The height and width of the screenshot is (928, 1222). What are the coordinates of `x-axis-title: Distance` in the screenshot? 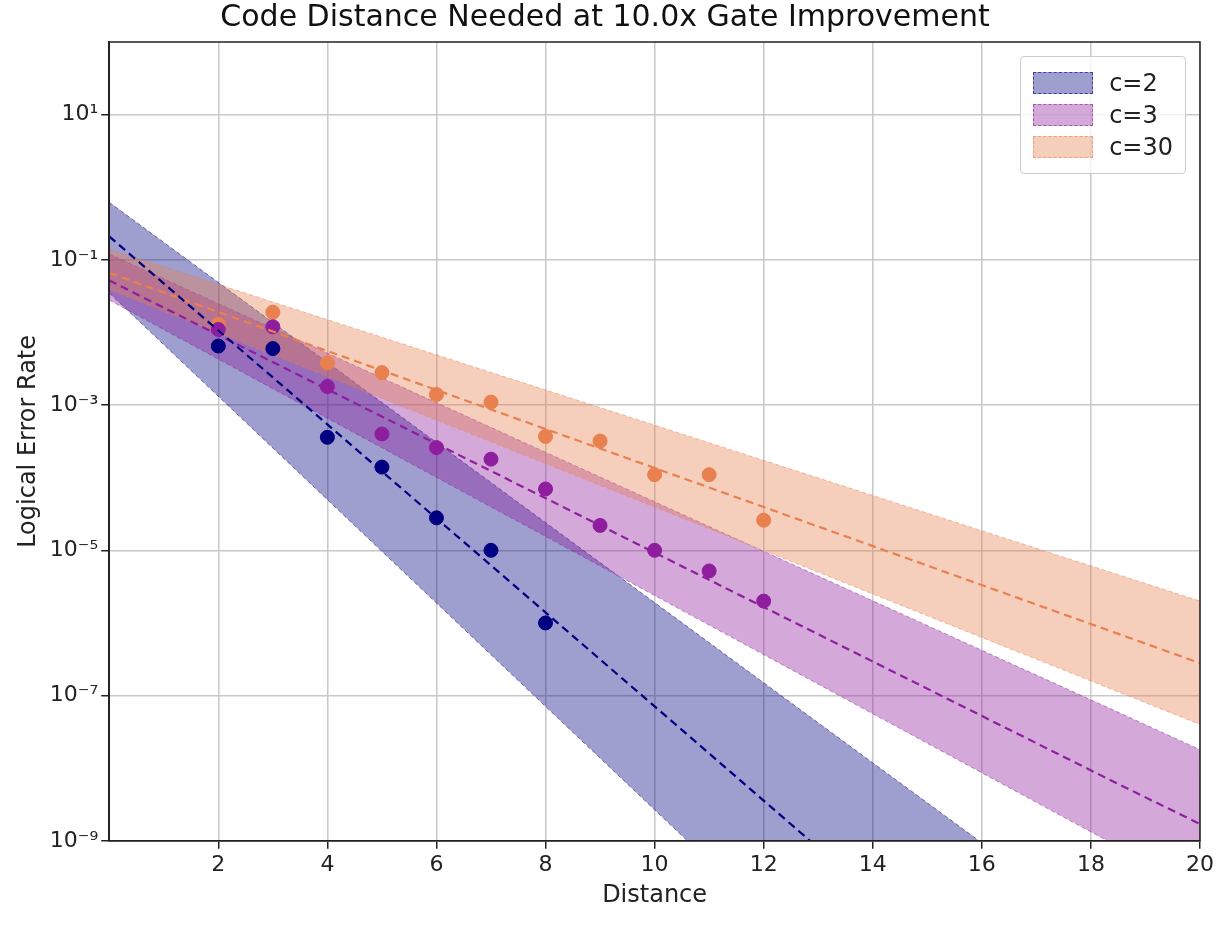 It's located at (655, 893).